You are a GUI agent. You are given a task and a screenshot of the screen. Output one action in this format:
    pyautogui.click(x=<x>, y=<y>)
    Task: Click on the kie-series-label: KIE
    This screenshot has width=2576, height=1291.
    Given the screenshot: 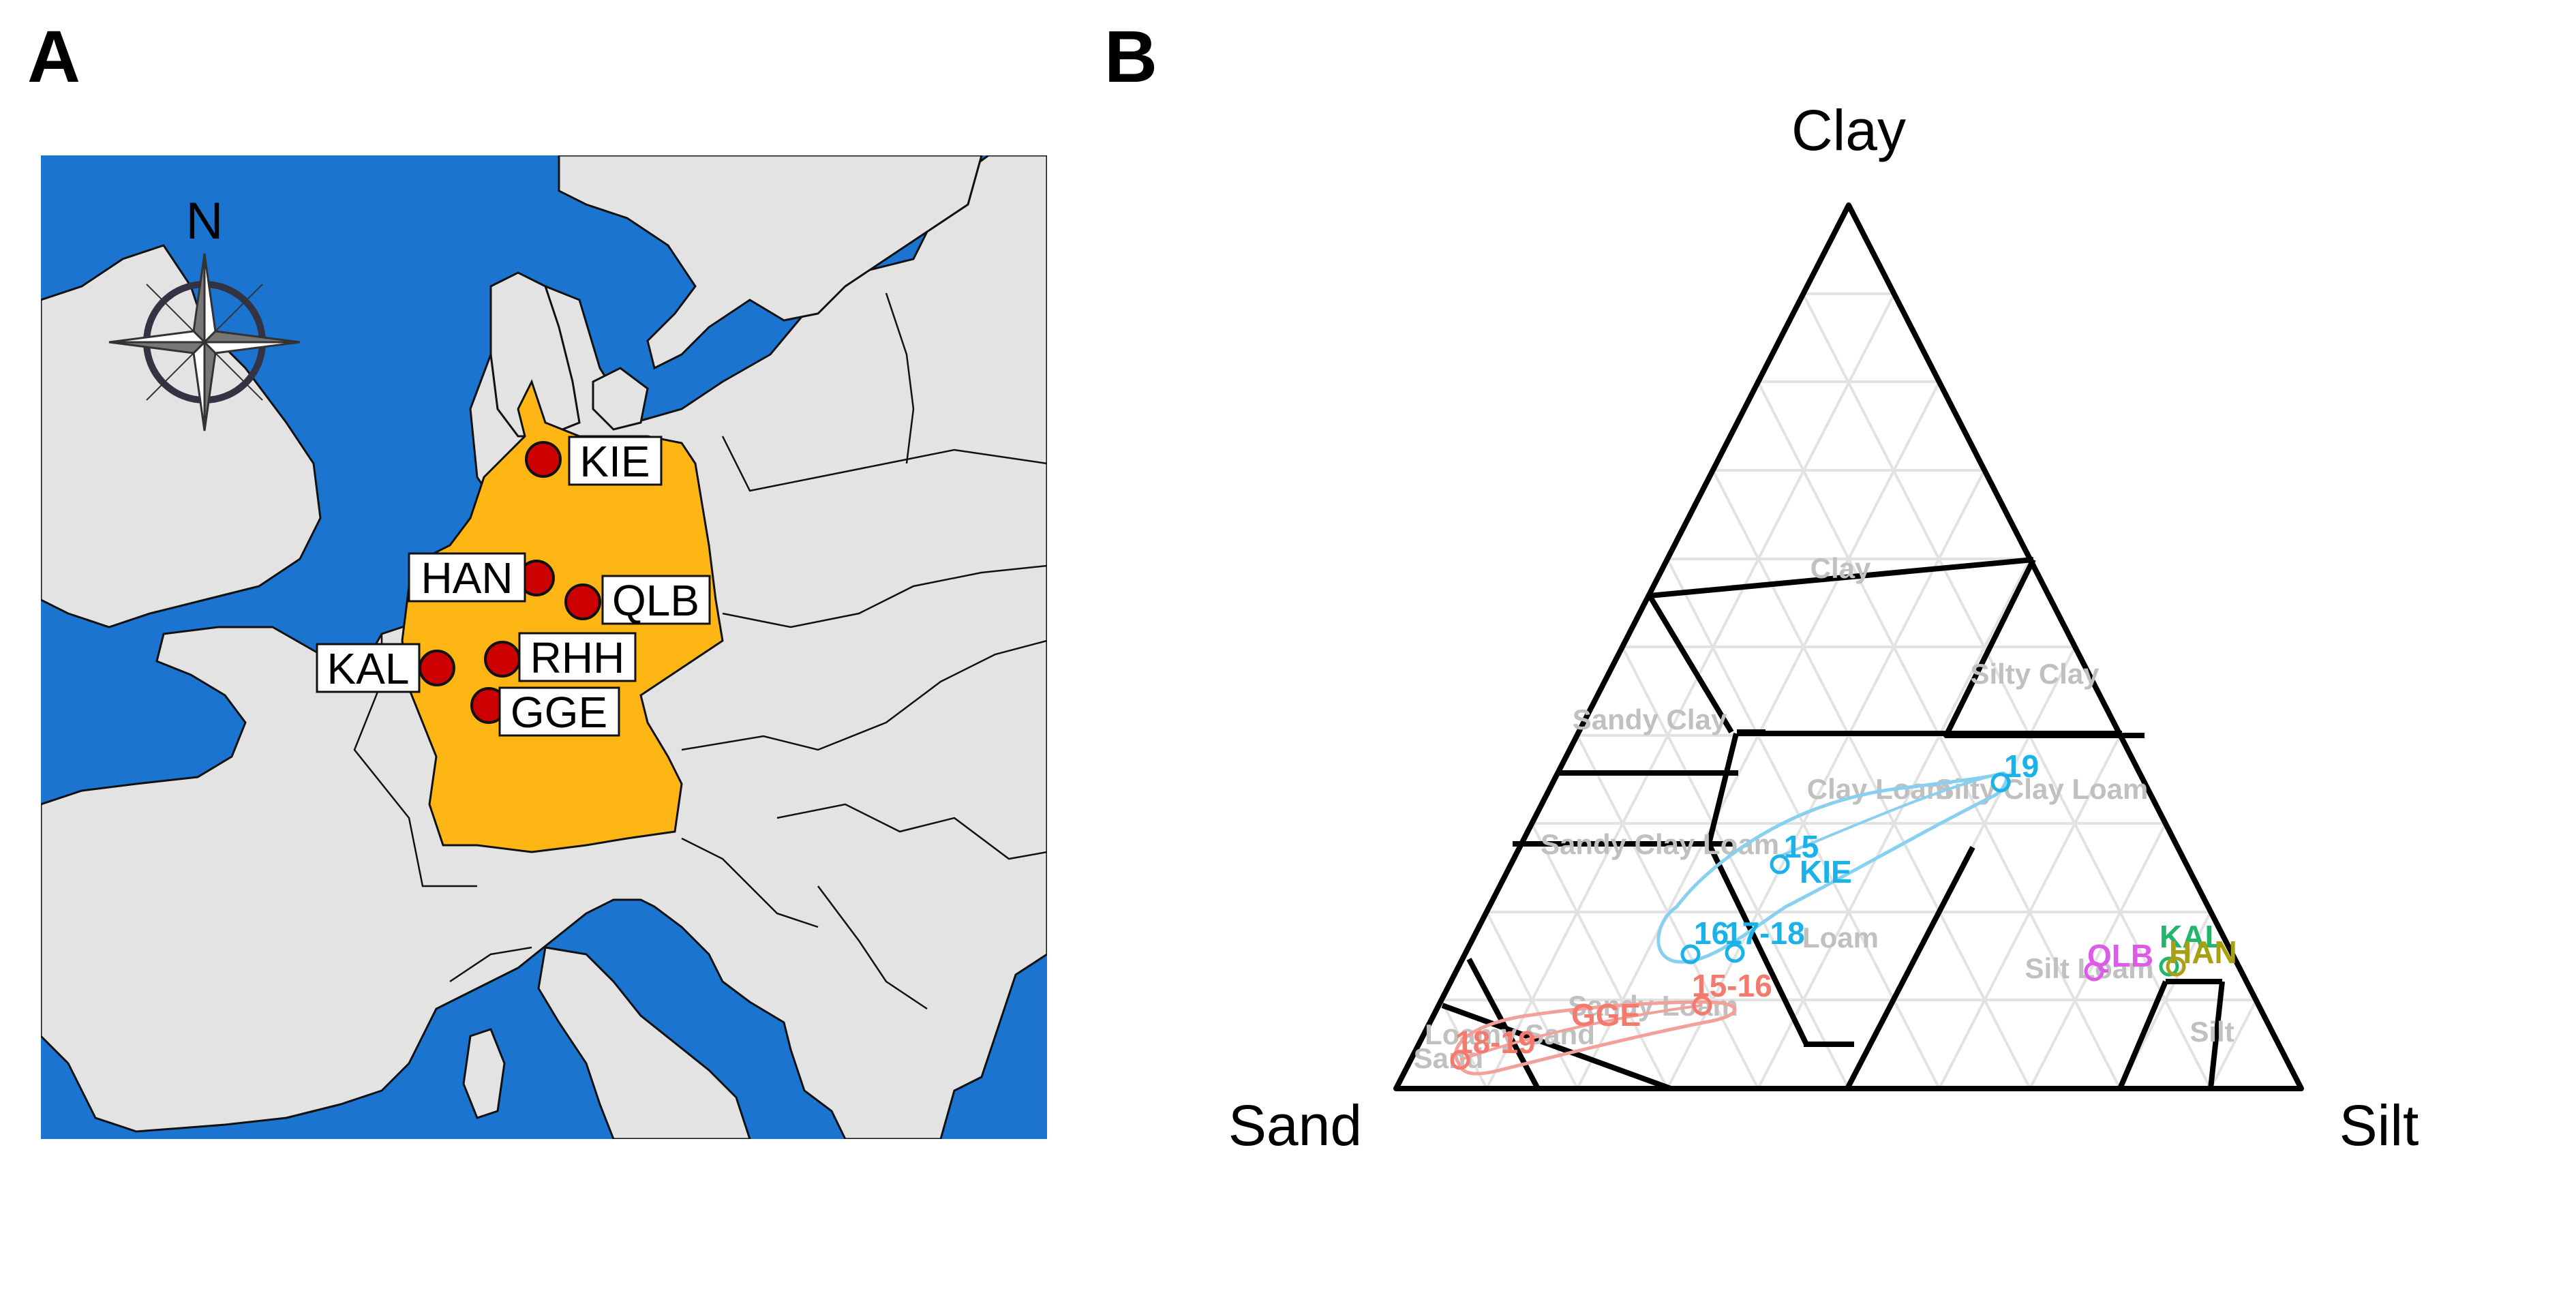 What is the action you would take?
    pyautogui.click(x=1826, y=872)
    